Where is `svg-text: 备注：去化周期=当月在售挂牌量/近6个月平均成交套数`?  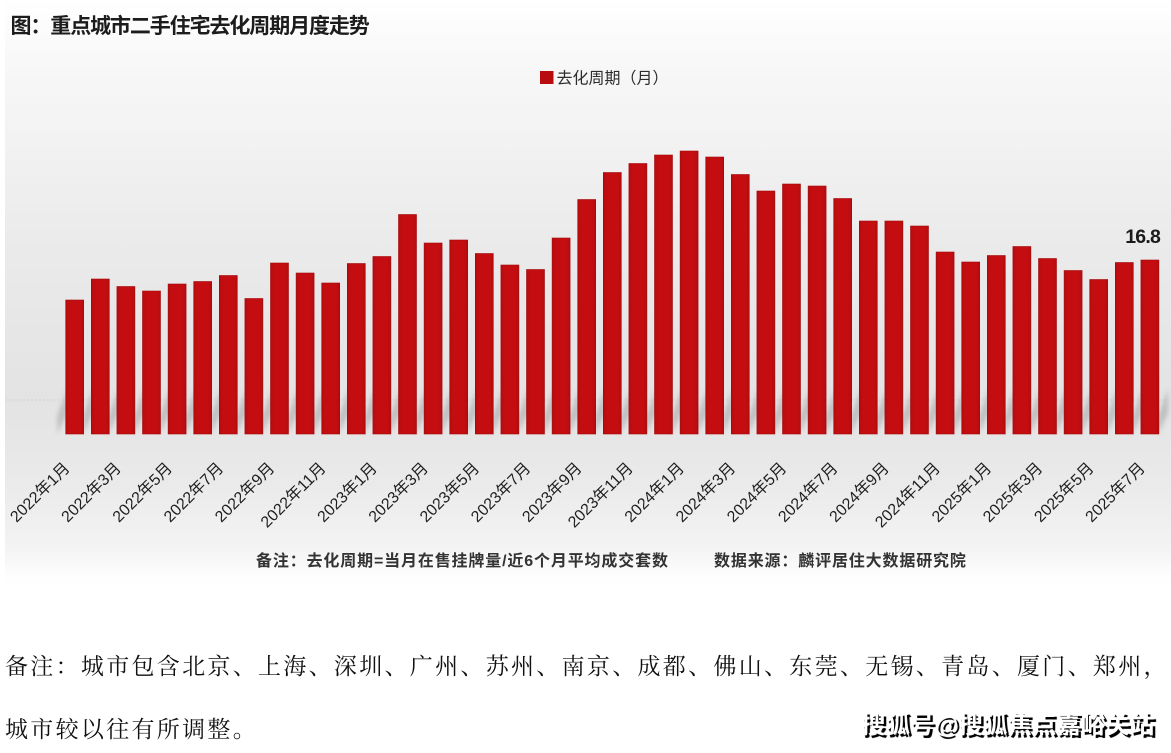 svg-text: 备注：去化周期=当月在售挂牌量/近6个月平均成交套数 is located at coordinates (462, 560).